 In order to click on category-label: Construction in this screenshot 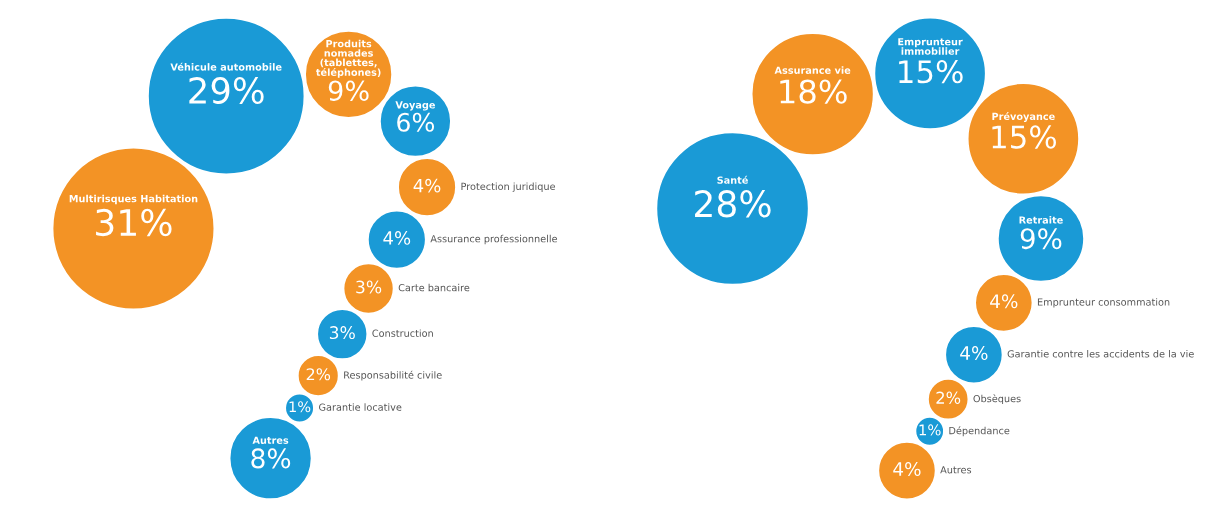, I will do `click(402, 333)`.